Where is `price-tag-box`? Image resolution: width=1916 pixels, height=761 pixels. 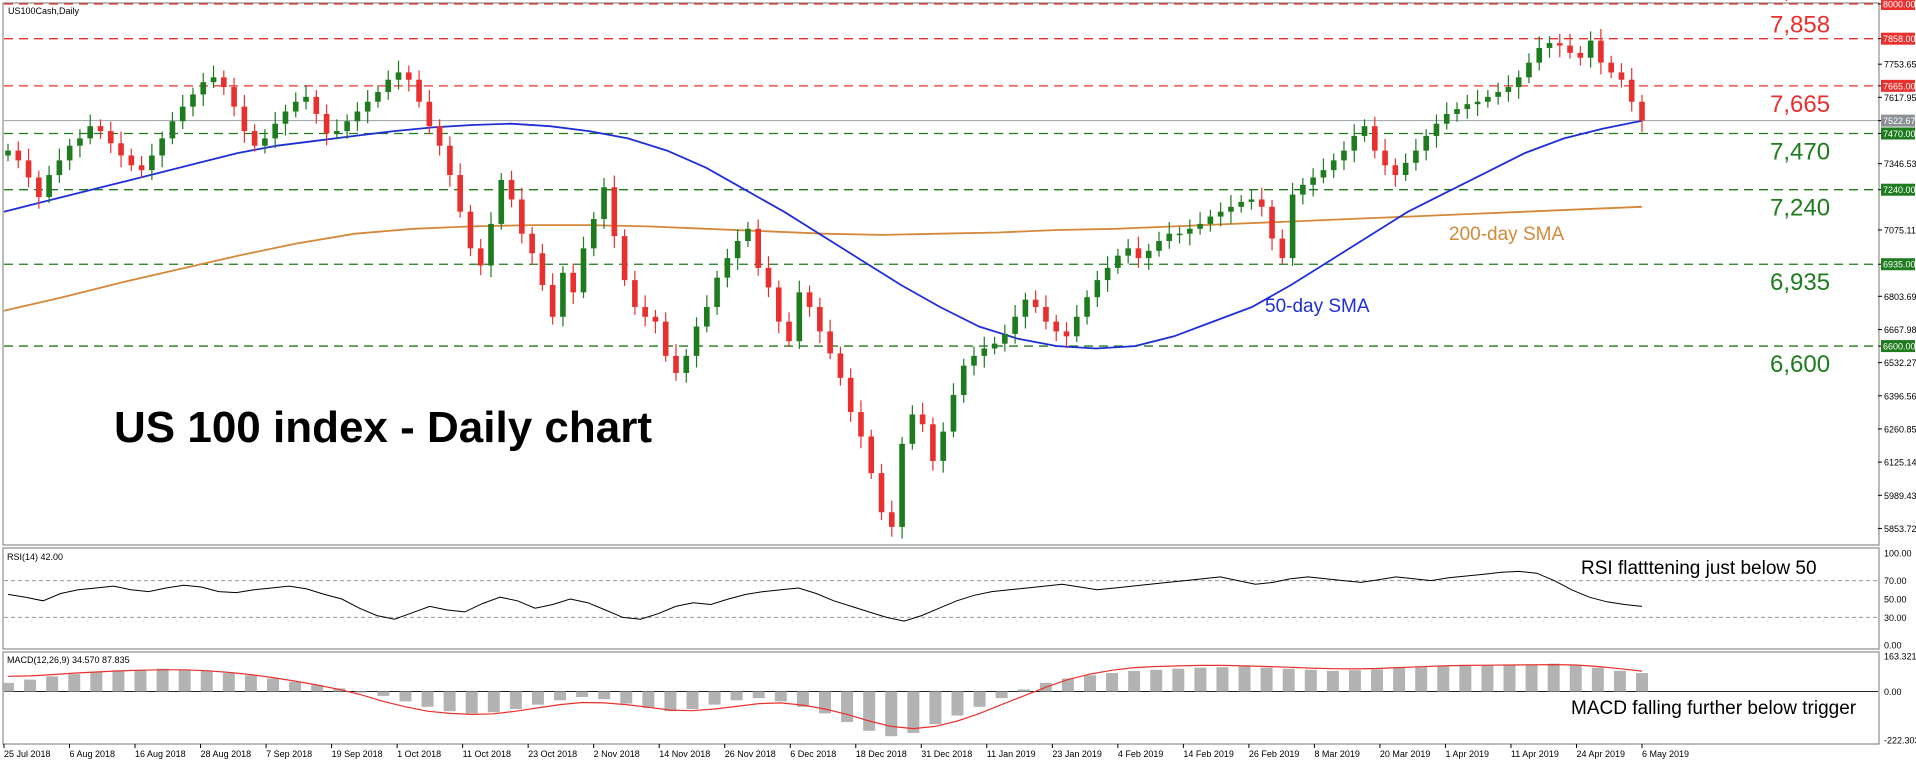
price-tag-box is located at coordinates (1898, 120).